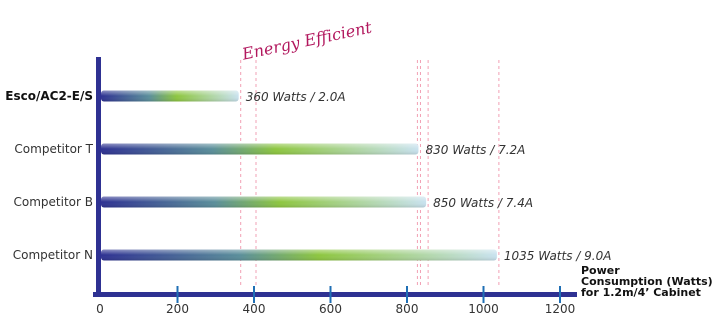 The image size is (719, 320). What do you see at coordinates (641, 292) in the screenshot?
I see `x-axis-title: for 1.2m/4’ Cabinet` at bounding box center [641, 292].